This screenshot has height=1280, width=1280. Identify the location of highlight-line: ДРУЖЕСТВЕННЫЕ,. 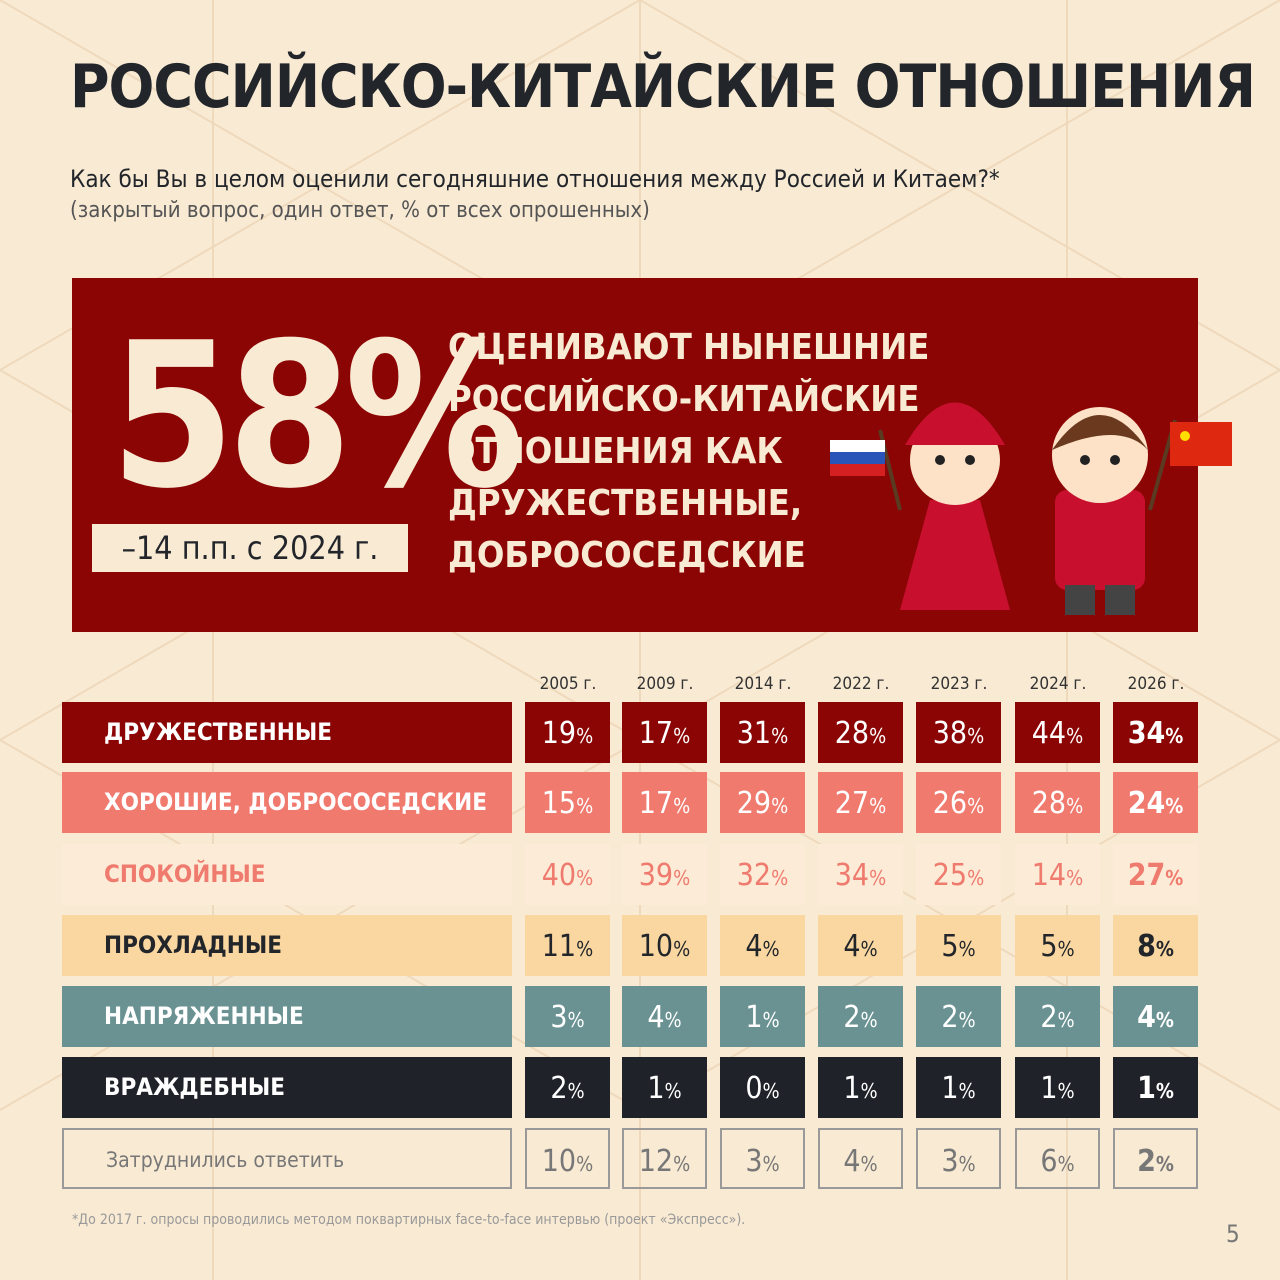
(625, 503).